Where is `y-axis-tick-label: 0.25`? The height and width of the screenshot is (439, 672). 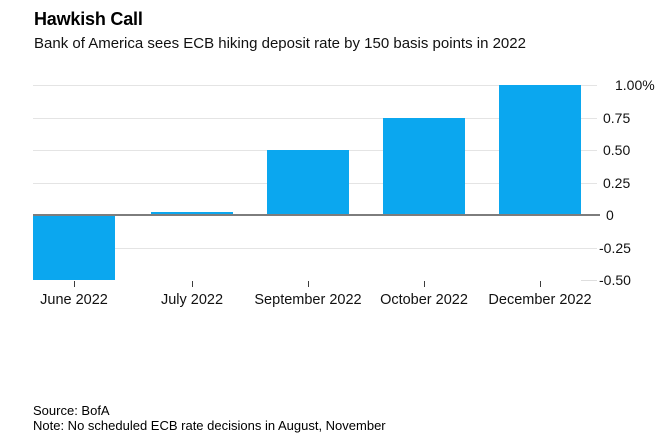 y-axis-tick-label: 0.25 is located at coordinates (617, 183).